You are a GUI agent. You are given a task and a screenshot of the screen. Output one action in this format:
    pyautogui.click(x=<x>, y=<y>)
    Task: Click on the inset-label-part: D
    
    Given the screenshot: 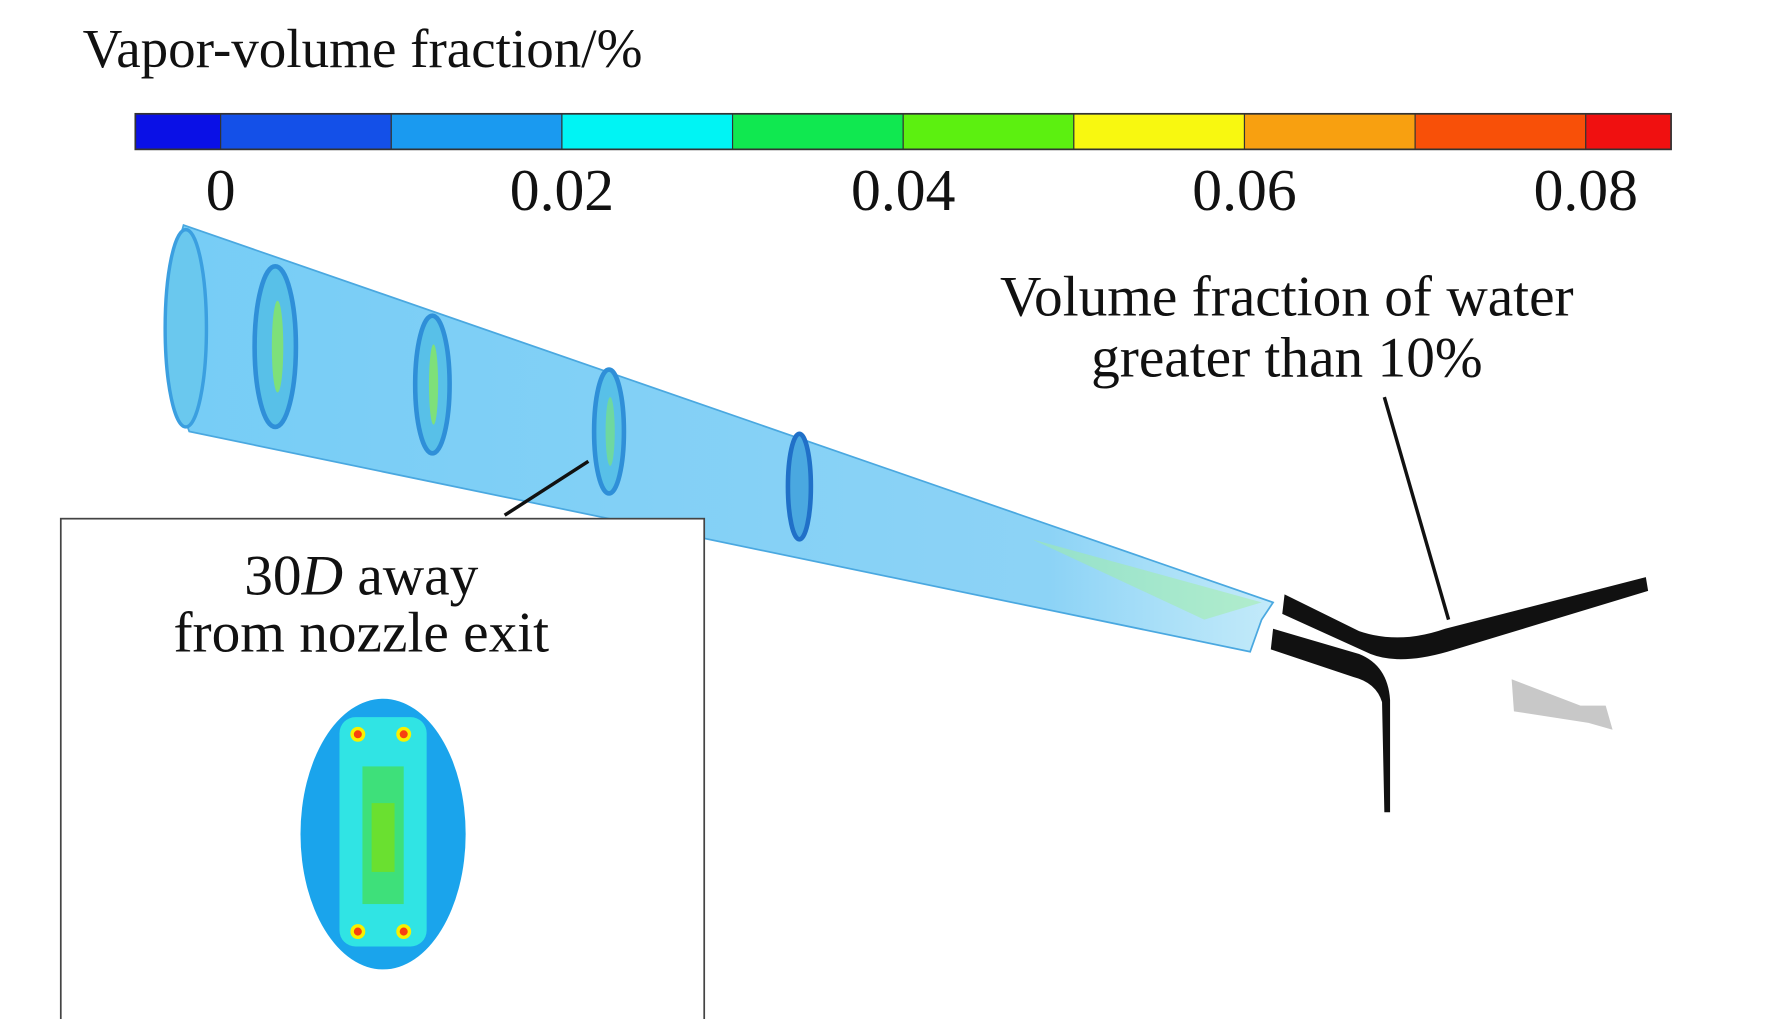 What is the action you would take?
    pyautogui.click(x=322, y=575)
    